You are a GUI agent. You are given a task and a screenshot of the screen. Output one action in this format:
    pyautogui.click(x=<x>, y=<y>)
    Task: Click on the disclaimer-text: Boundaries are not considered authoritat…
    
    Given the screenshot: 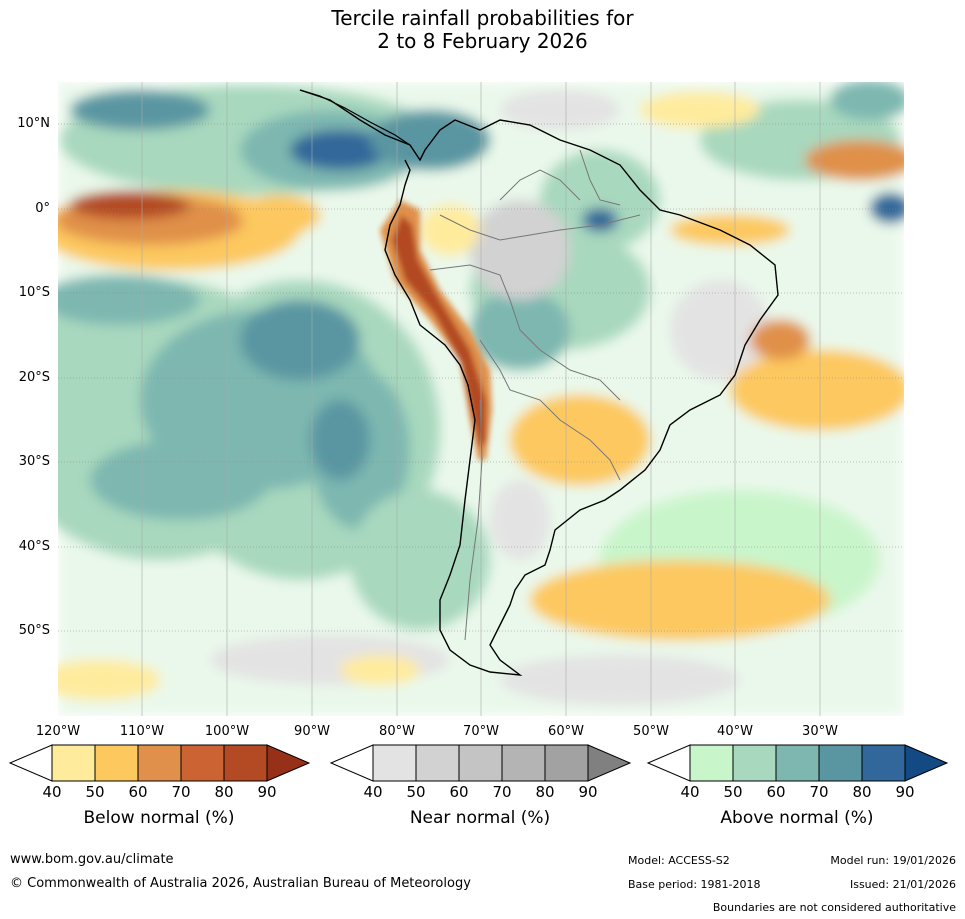 What is the action you would take?
    pyautogui.click(x=834, y=907)
    